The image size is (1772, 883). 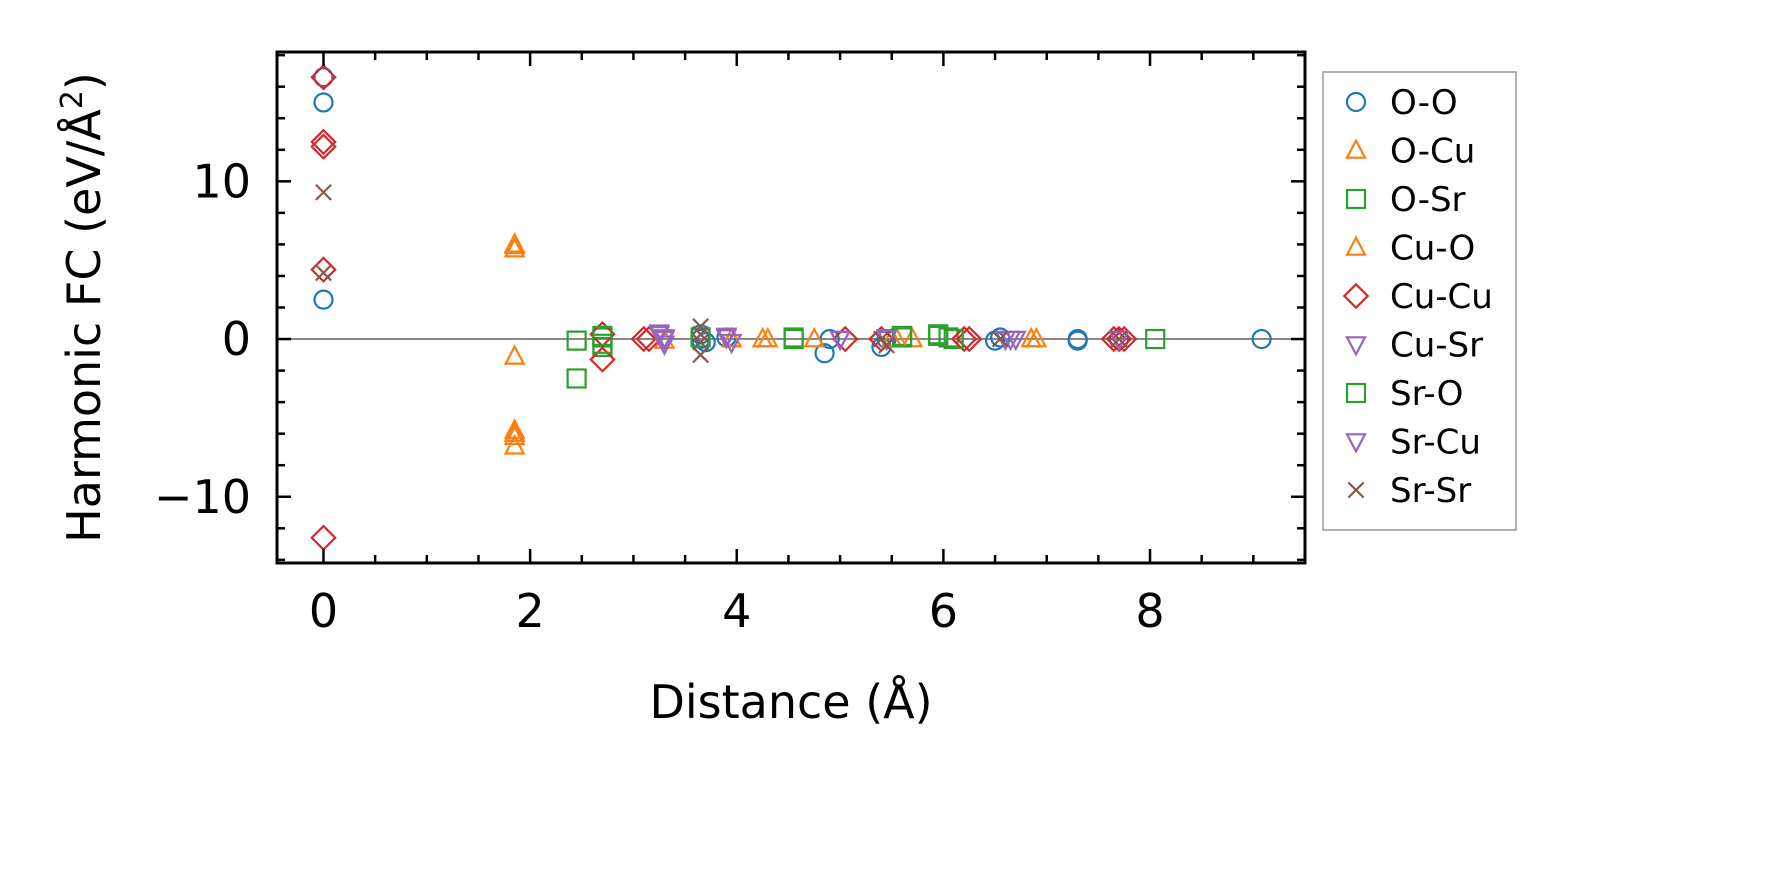 What do you see at coordinates (1430, 491) in the screenshot?
I see `legend-label: Sr-Sr` at bounding box center [1430, 491].